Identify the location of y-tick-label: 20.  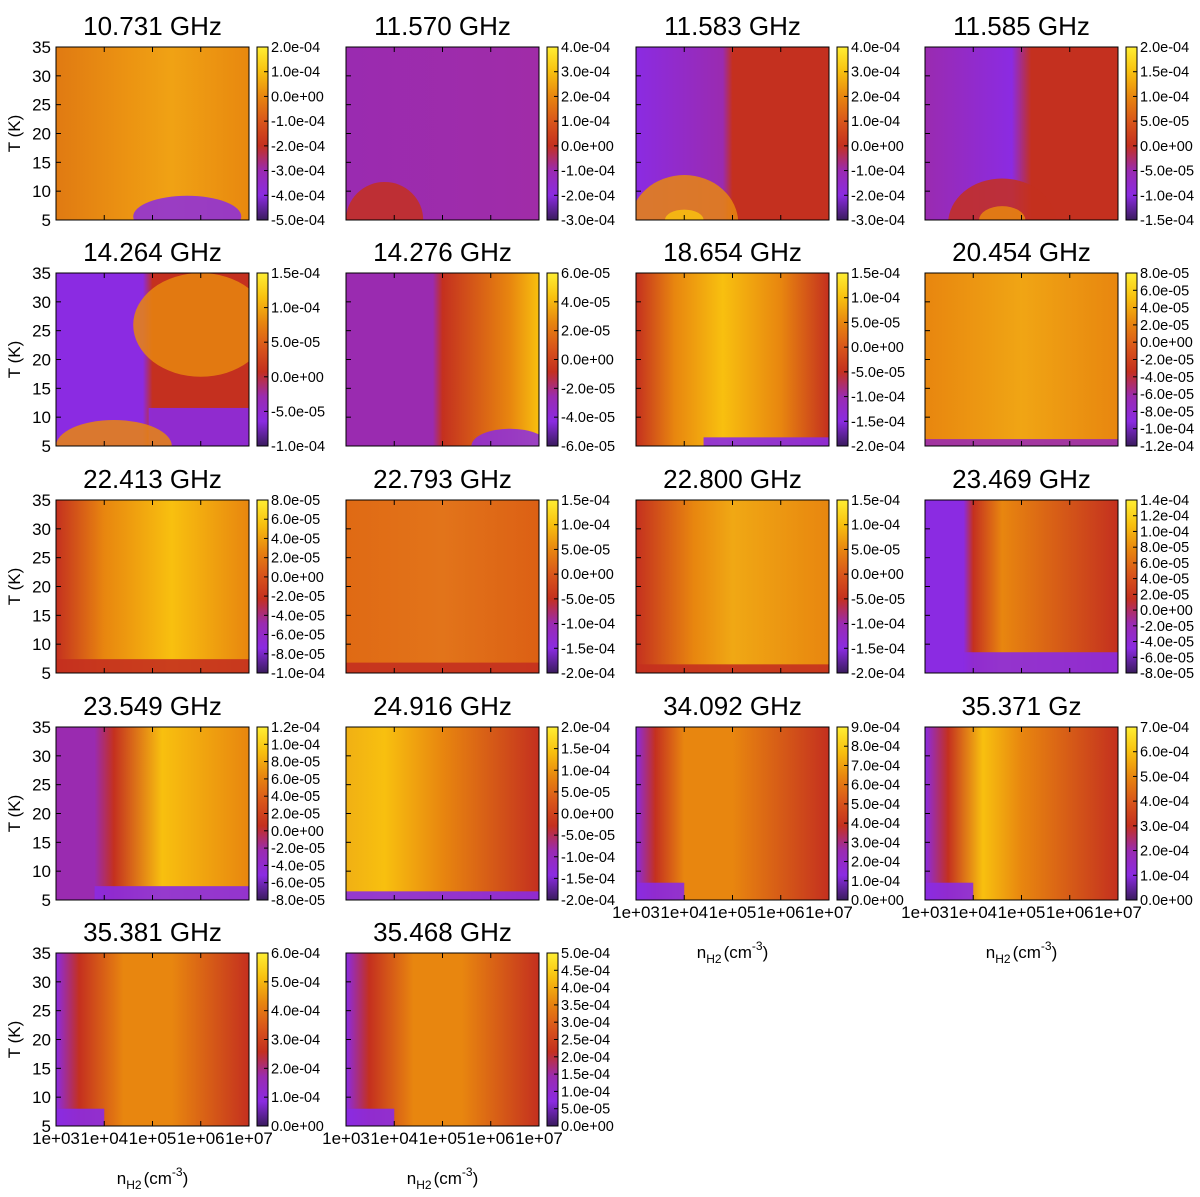
(41, 587).